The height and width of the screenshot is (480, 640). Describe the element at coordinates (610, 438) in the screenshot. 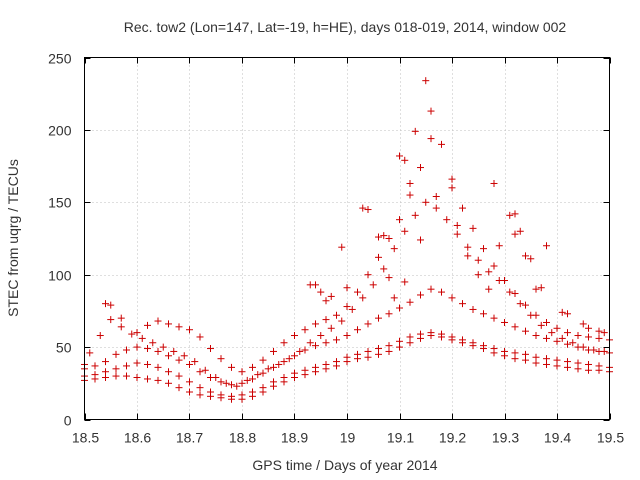

I see `x-tick-label: 19.5` at that location.